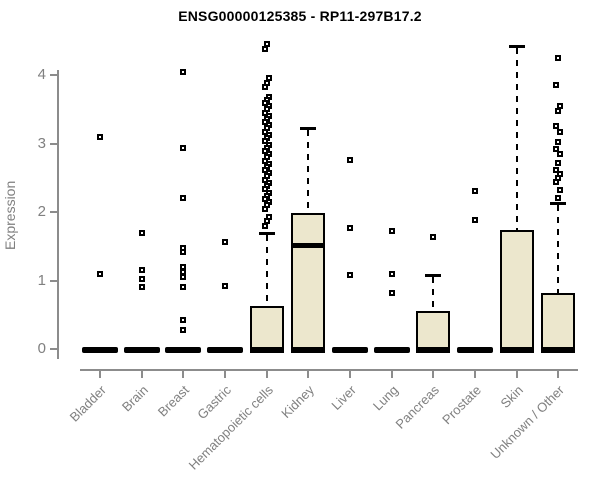 The width and height of the screenshot is (600, 500). I want to click on y-tick-label: 1, so click(41, 280).